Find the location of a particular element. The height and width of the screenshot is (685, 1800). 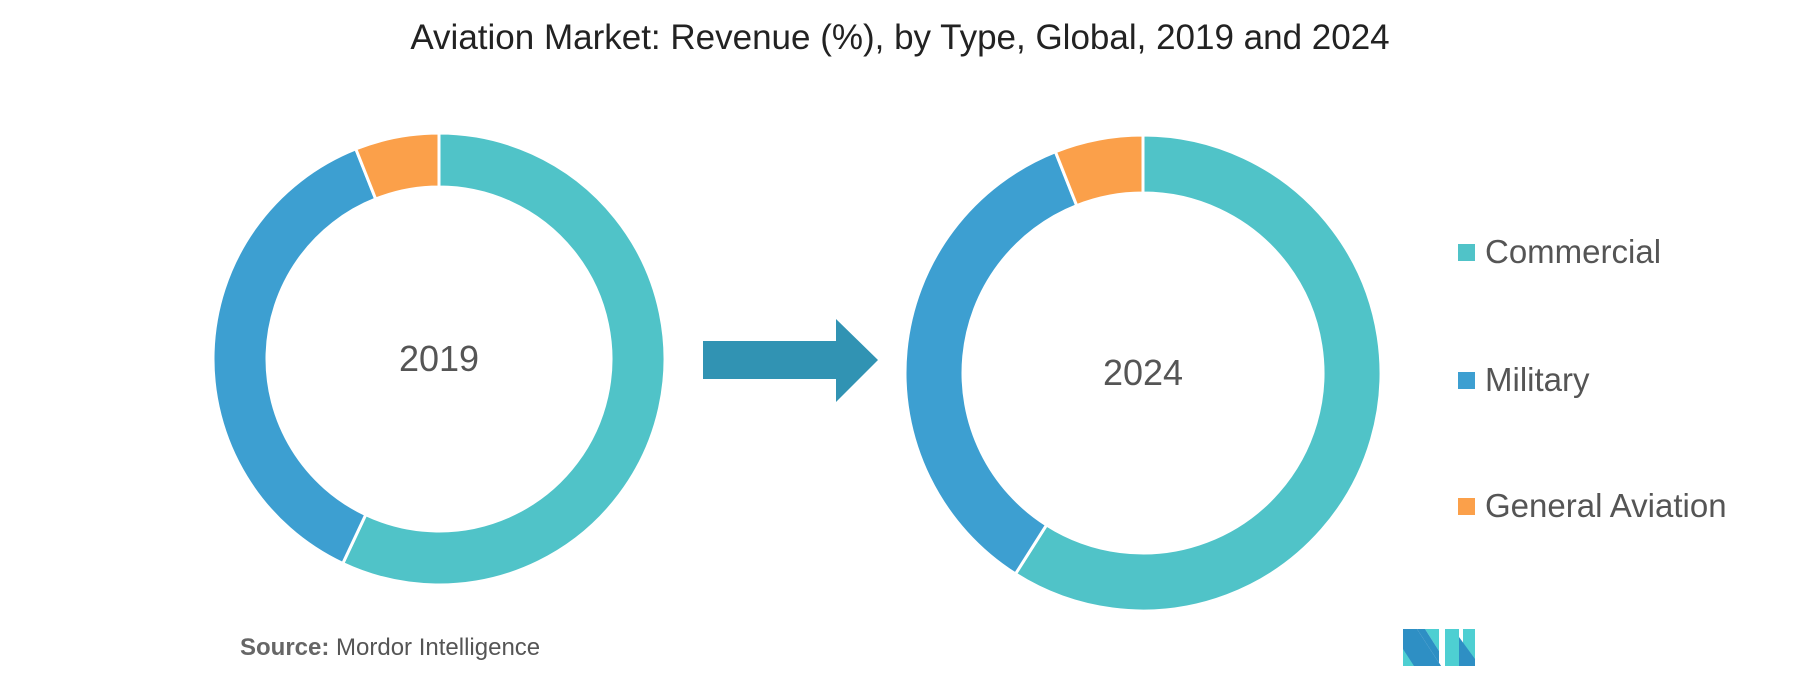

slice-2019-military is located at coordinates (294, 356).